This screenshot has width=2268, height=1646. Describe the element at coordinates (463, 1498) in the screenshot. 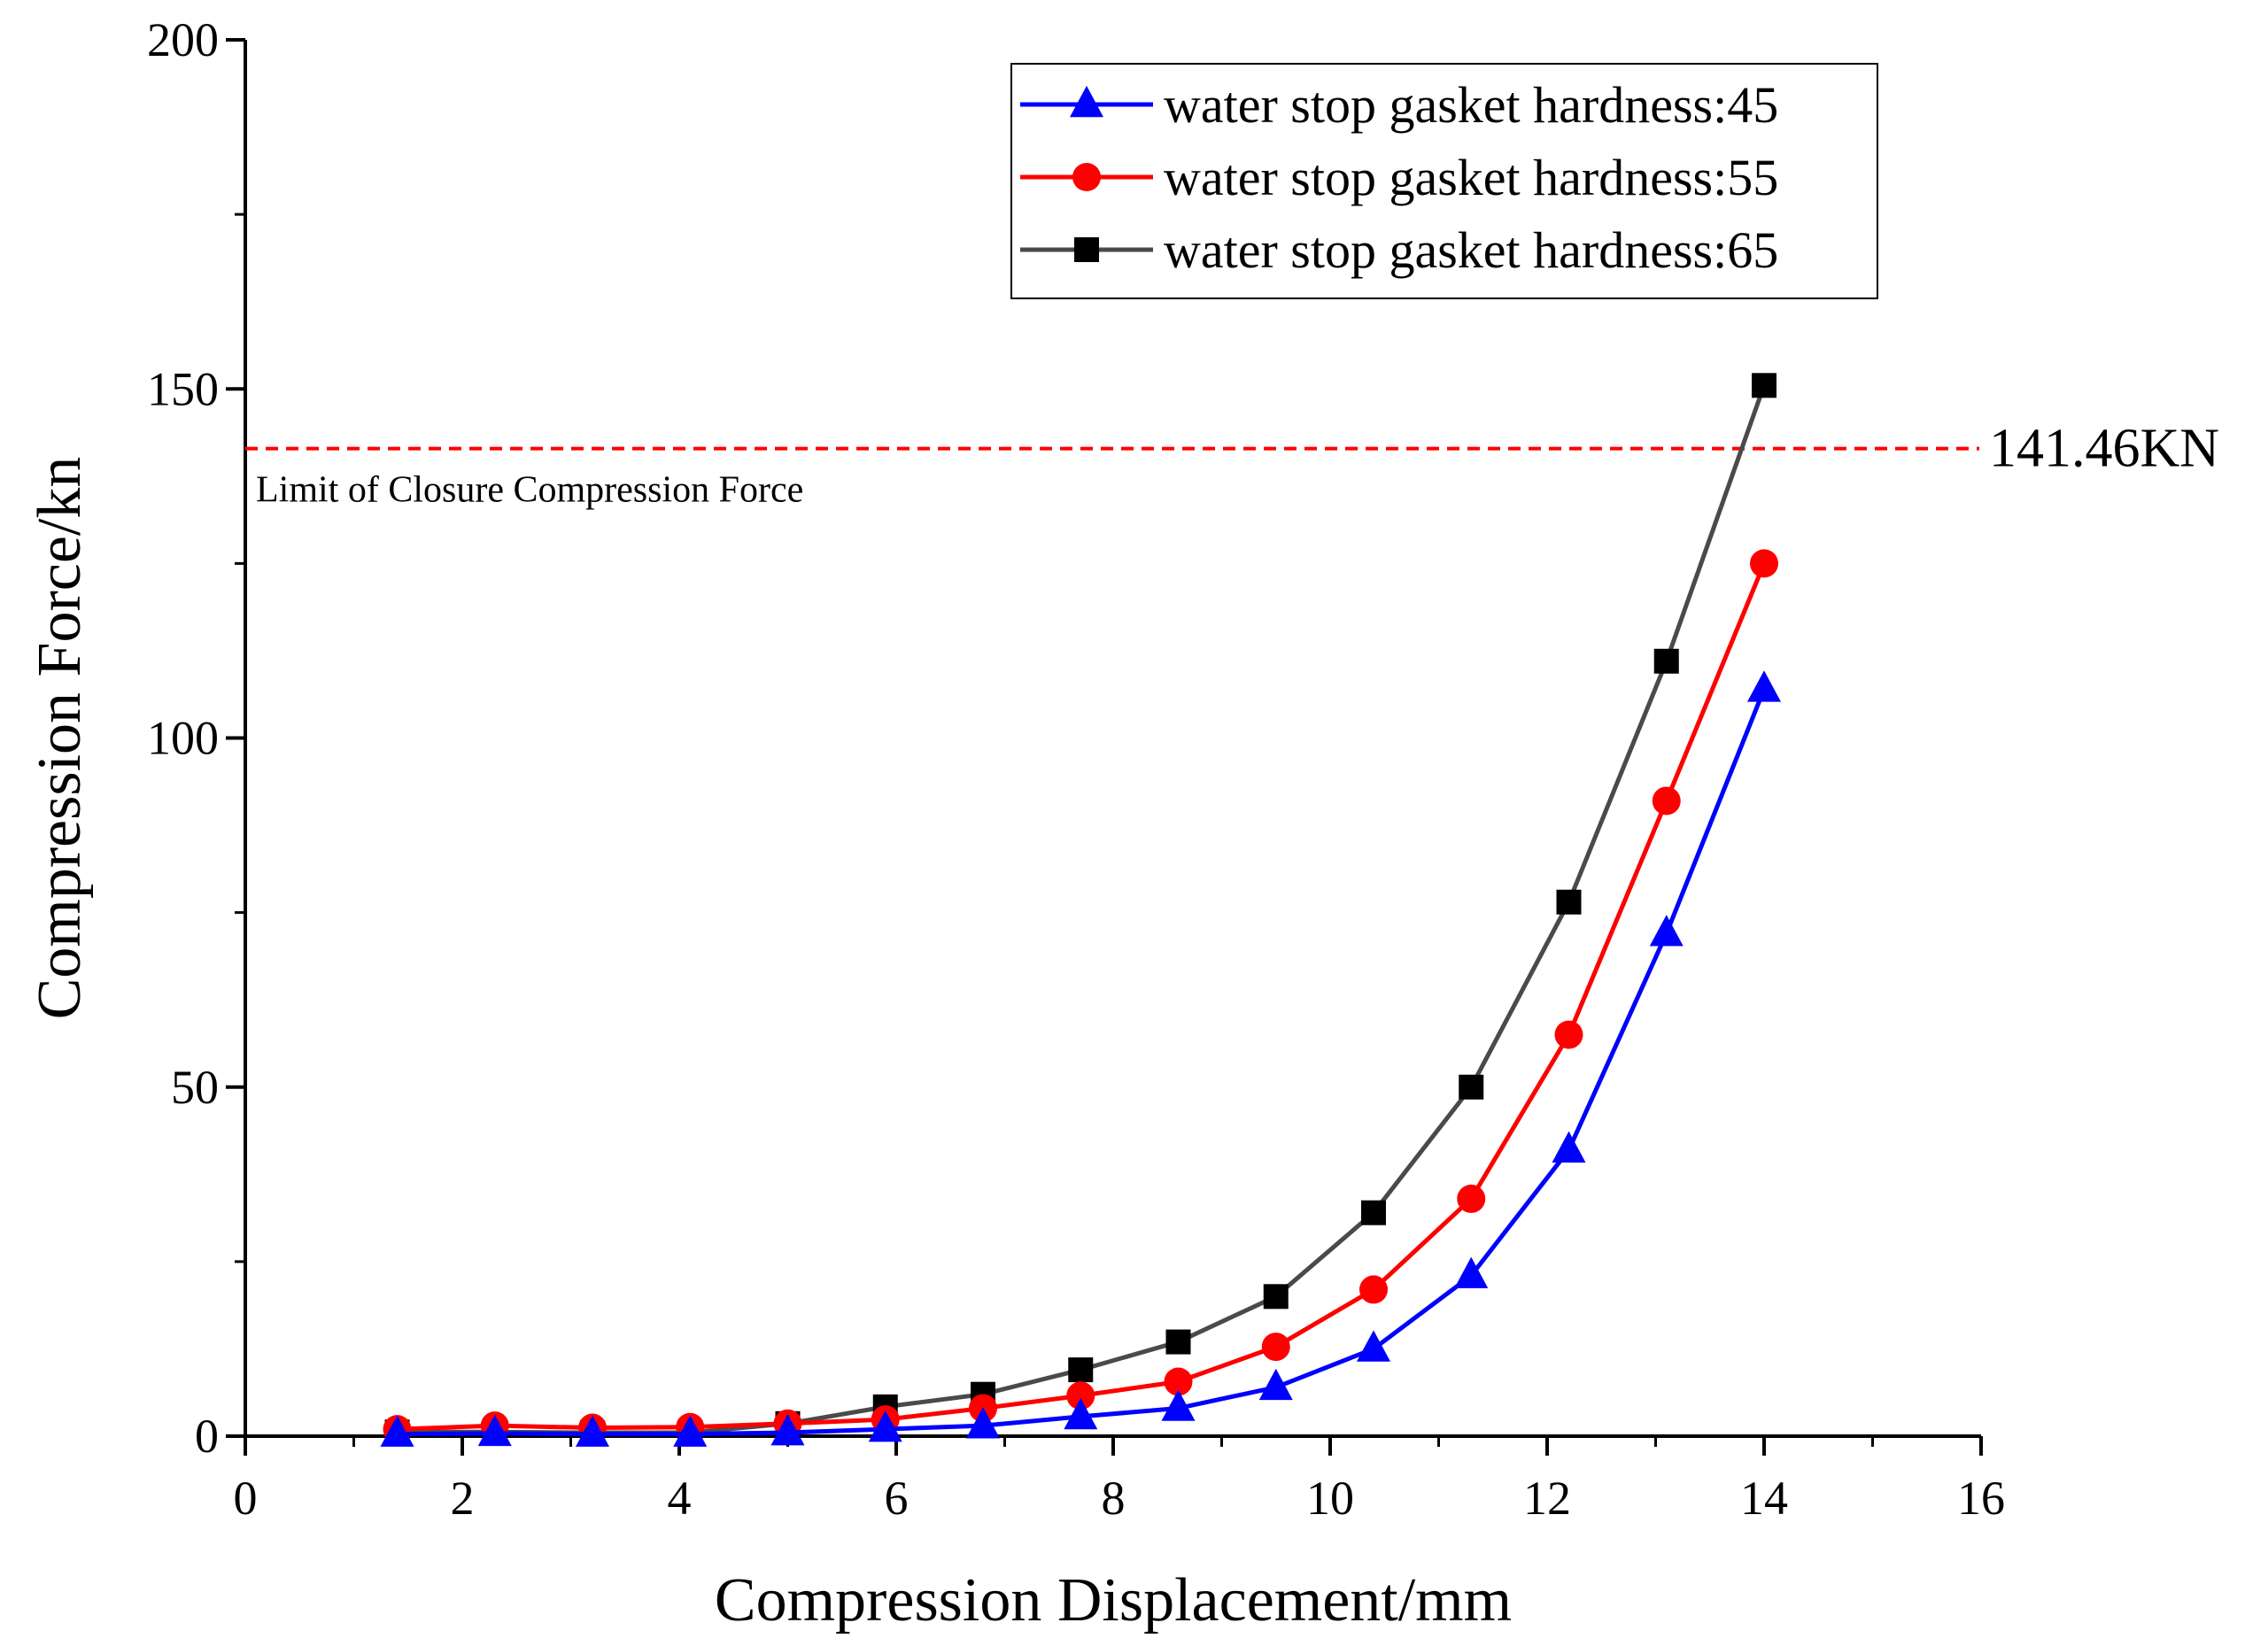

I see `x-tick-label: 2` at that location.